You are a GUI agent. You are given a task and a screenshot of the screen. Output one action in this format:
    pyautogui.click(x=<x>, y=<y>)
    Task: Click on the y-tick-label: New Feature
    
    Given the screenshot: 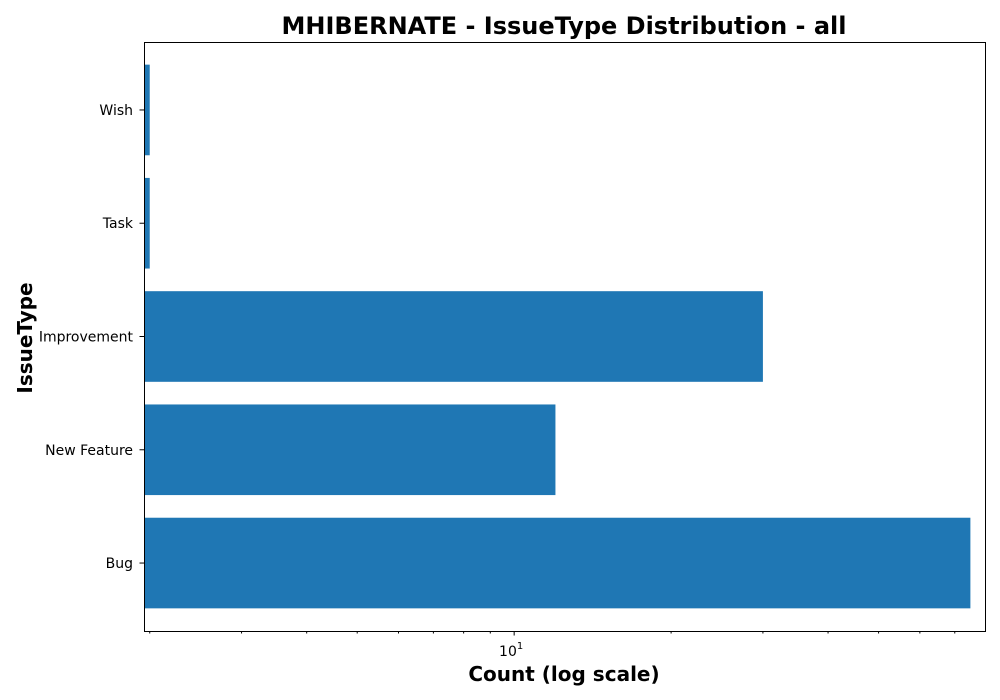 What is the action you would take?
    pyautogui.click(x=89, y=451)
    